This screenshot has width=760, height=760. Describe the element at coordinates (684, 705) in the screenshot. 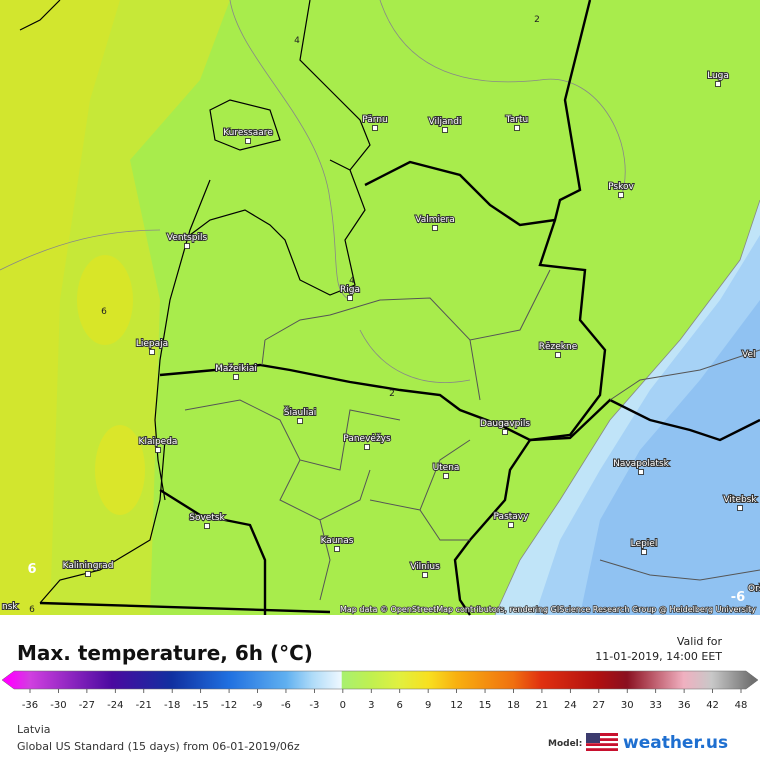

I see `scale-label: 36` at that location.